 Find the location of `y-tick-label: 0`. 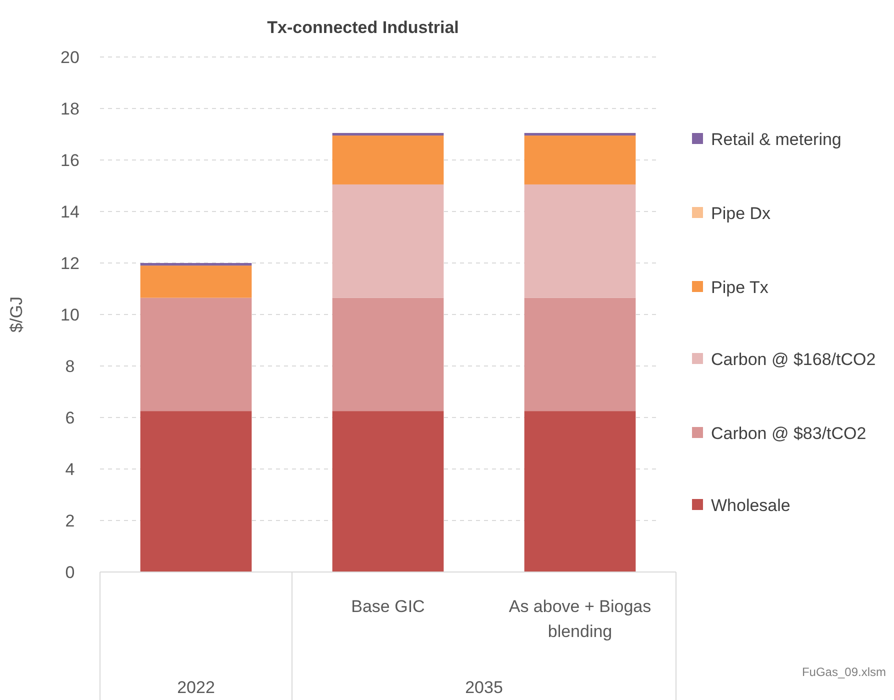

y-tick-label: 0 is located at coordinates (70, 572).